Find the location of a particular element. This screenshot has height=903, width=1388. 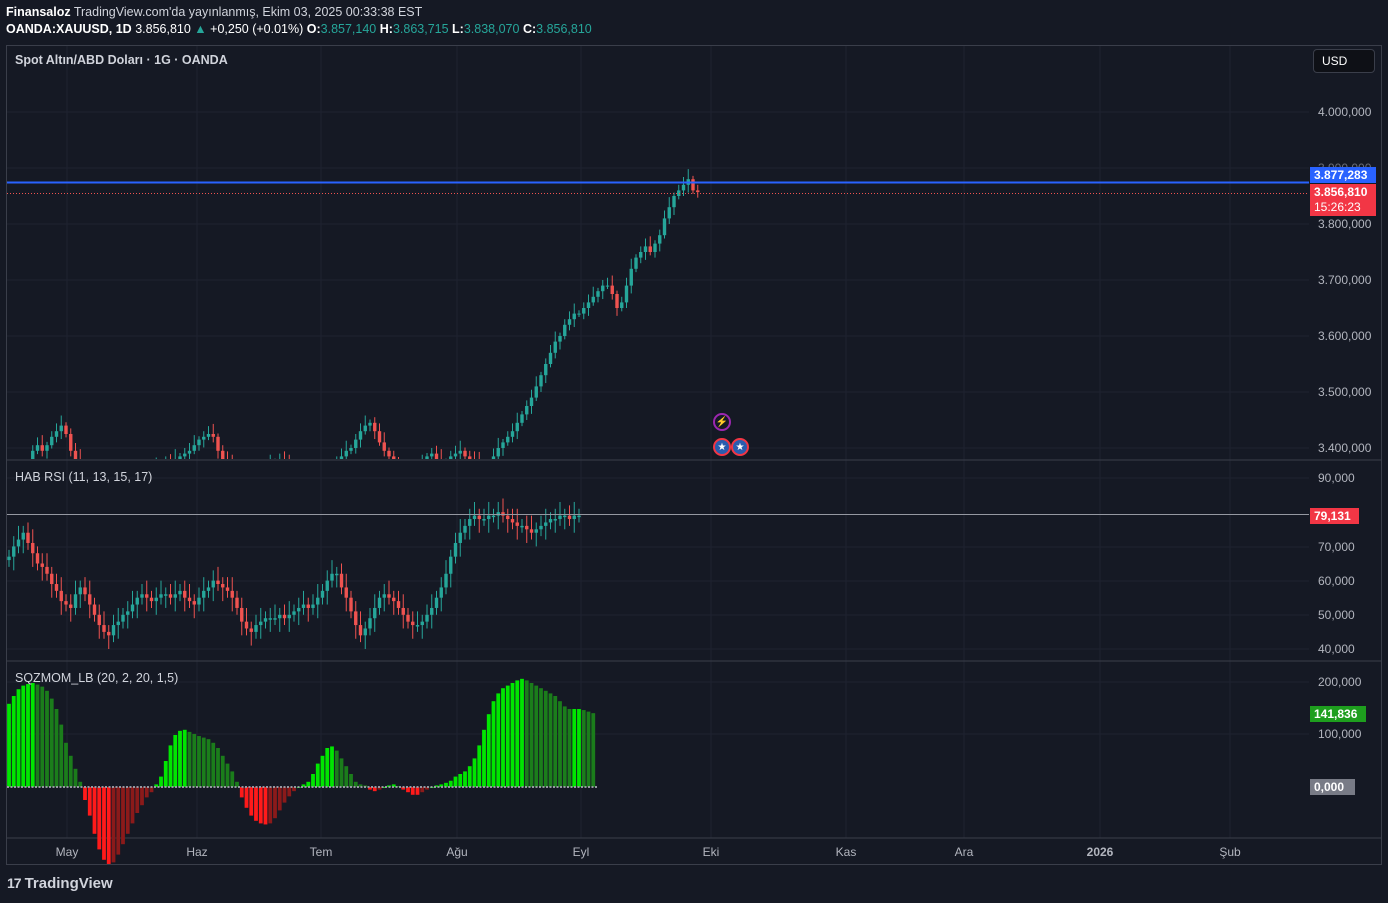

rsi-axis-label: 60,000 is located at coordinates (1336, 581).